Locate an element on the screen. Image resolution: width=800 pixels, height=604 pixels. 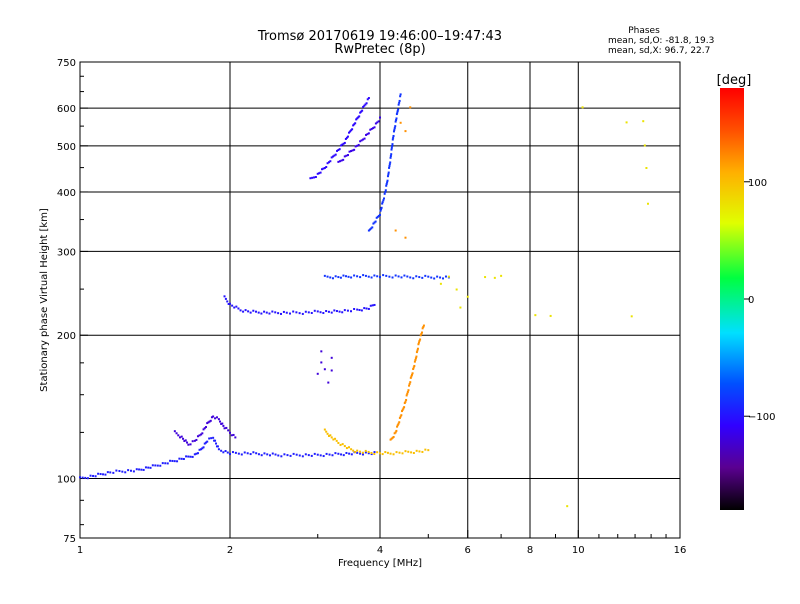
x-tick-label: 4 is located at coordinates (380, 550).